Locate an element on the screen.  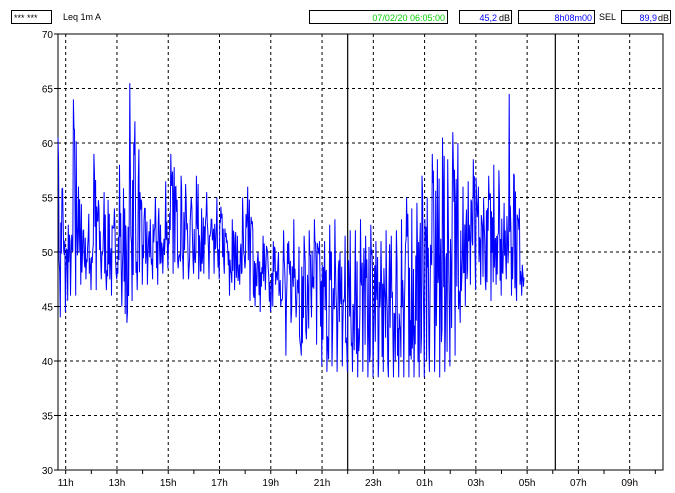
y-tick-label: 65 is located at coordinates (48, 90).